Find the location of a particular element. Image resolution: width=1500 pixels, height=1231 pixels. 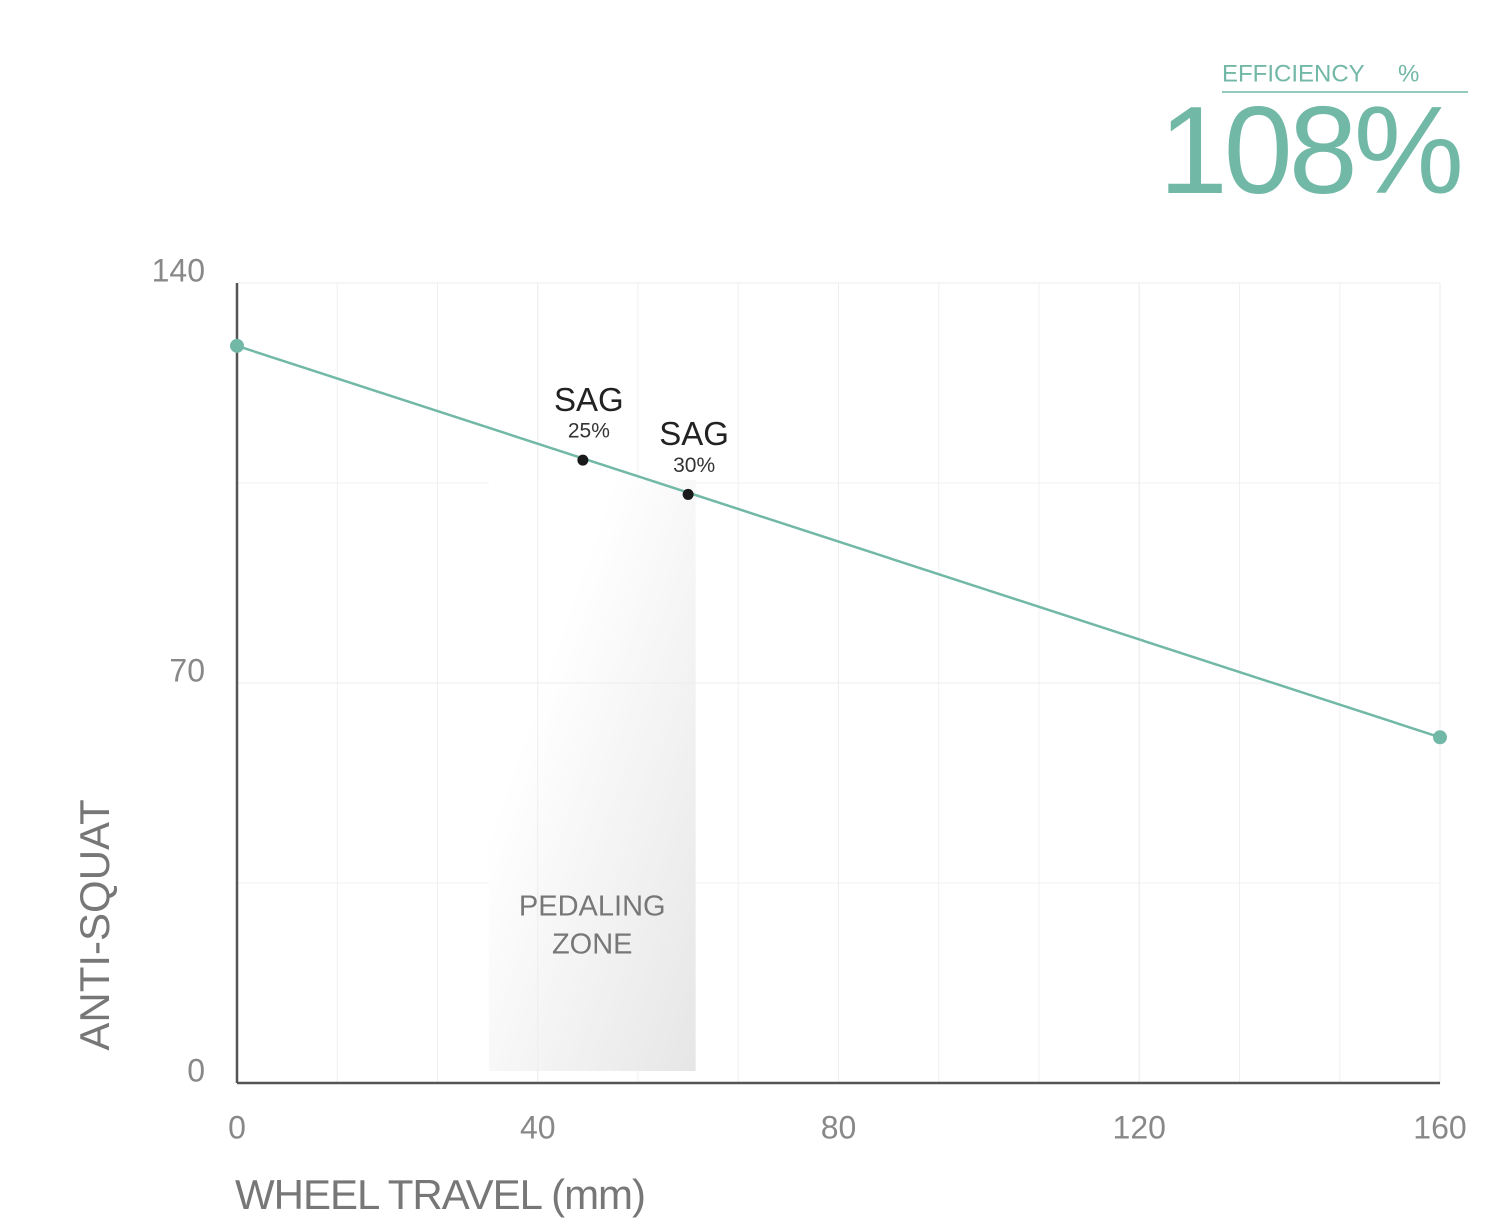

x-tick-label: 40 is located at coordinates (538, 1127).